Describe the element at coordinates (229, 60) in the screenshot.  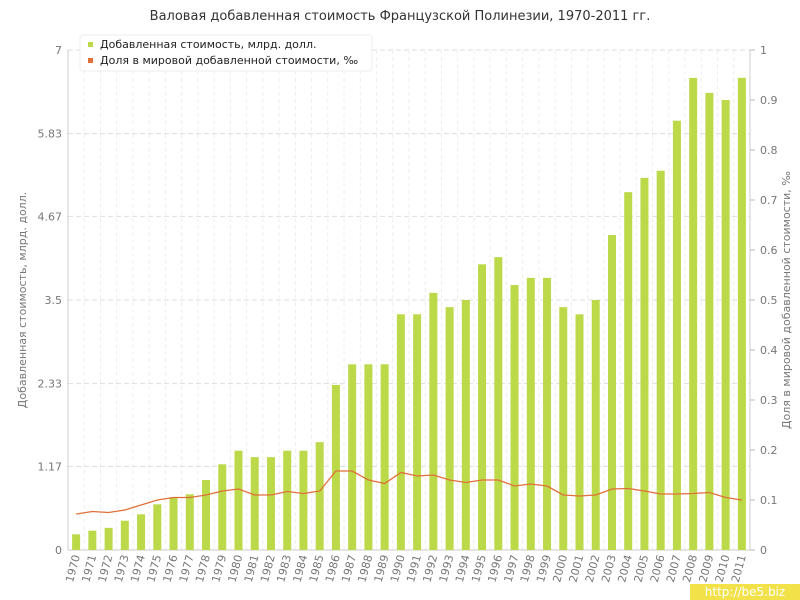
I see `legend-label: Доля в мировой добавленной стоимости, ‰` at that location.